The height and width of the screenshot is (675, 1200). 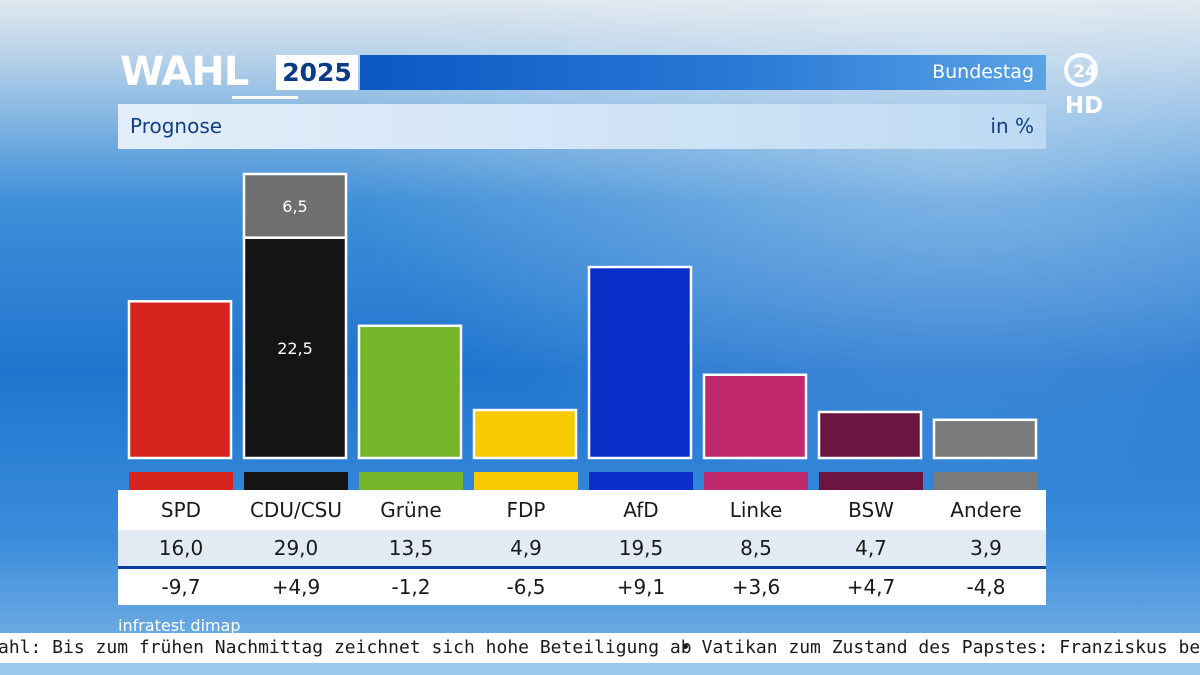 What do you see at coordinates (181, 548) in the screenshot?
I see `party-value-spd: 16,0` at bounding box center [181, 548].